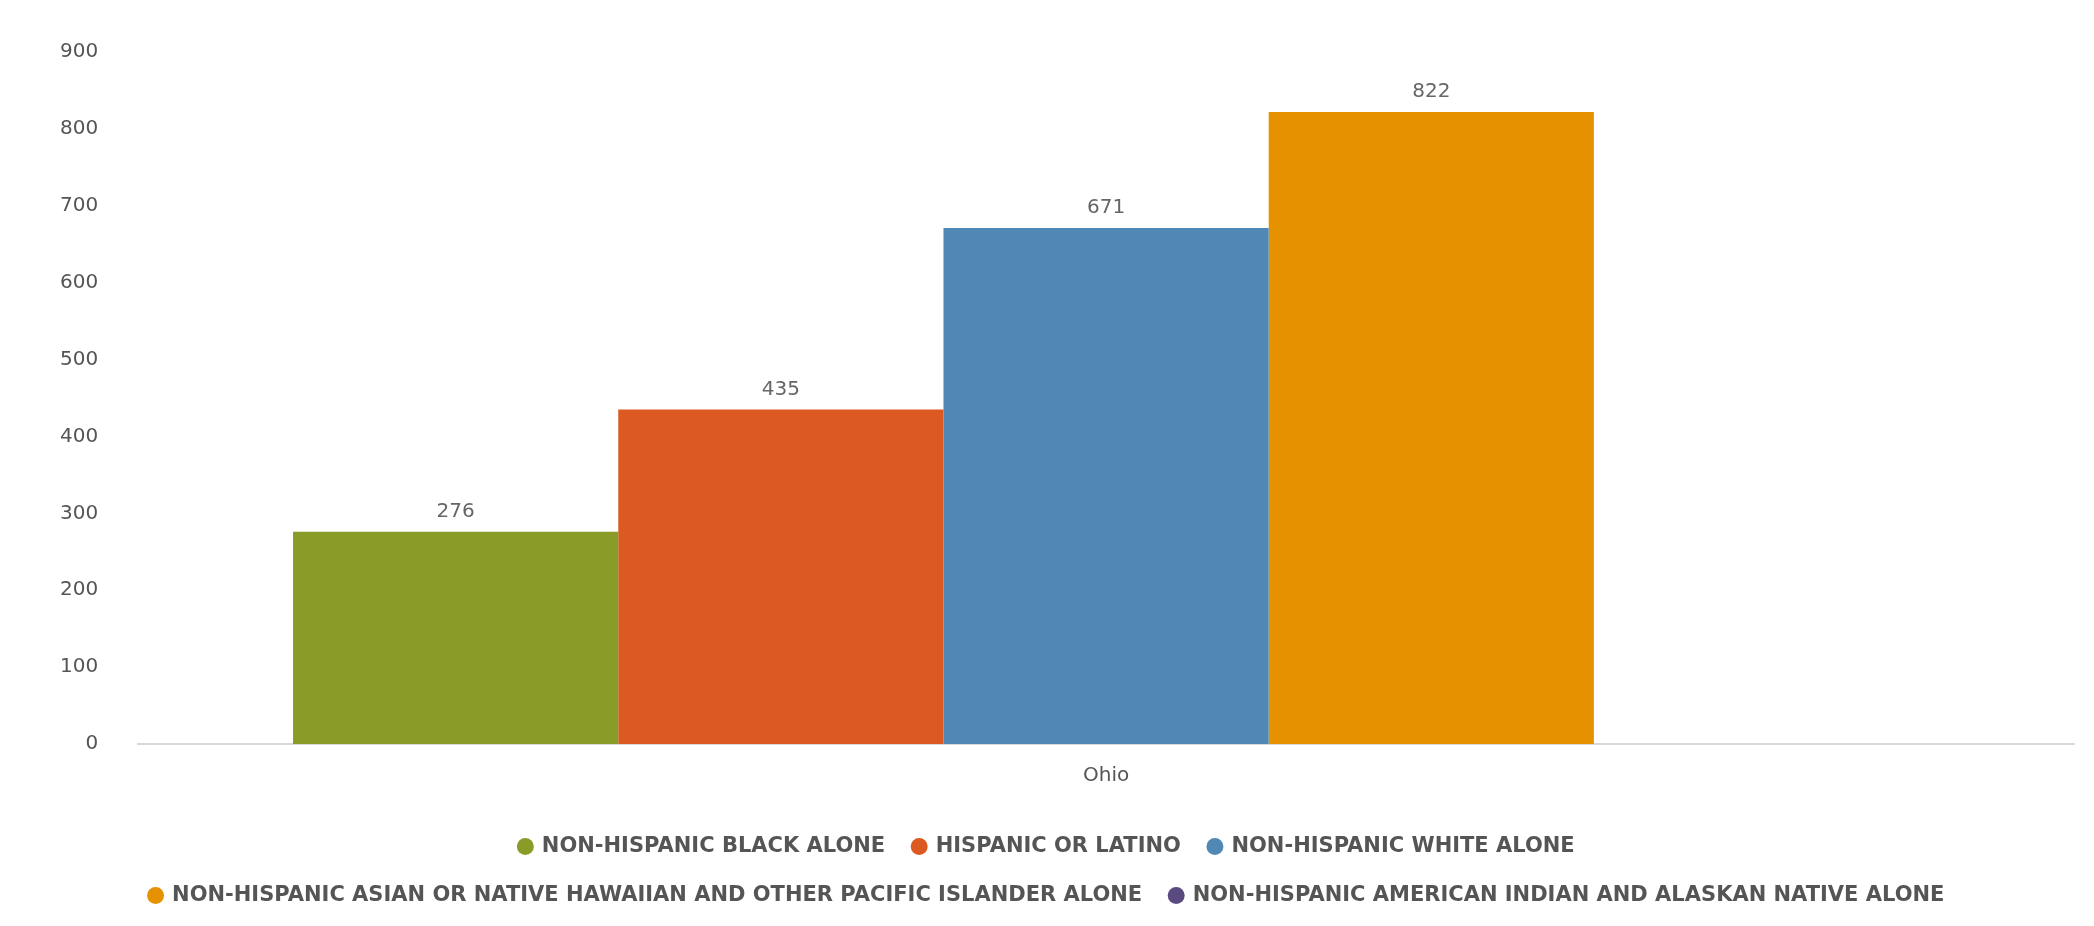 The width and height of the screenshot is (2094, 926). Describe the element at coordinates (657, 893) in the screenshot. I see `legend-label: NON-HISPANIC ASIAN OR NATIVE HAWAIIAN AND OTHER PACIFIC ISLANDER ALONE` at that location.